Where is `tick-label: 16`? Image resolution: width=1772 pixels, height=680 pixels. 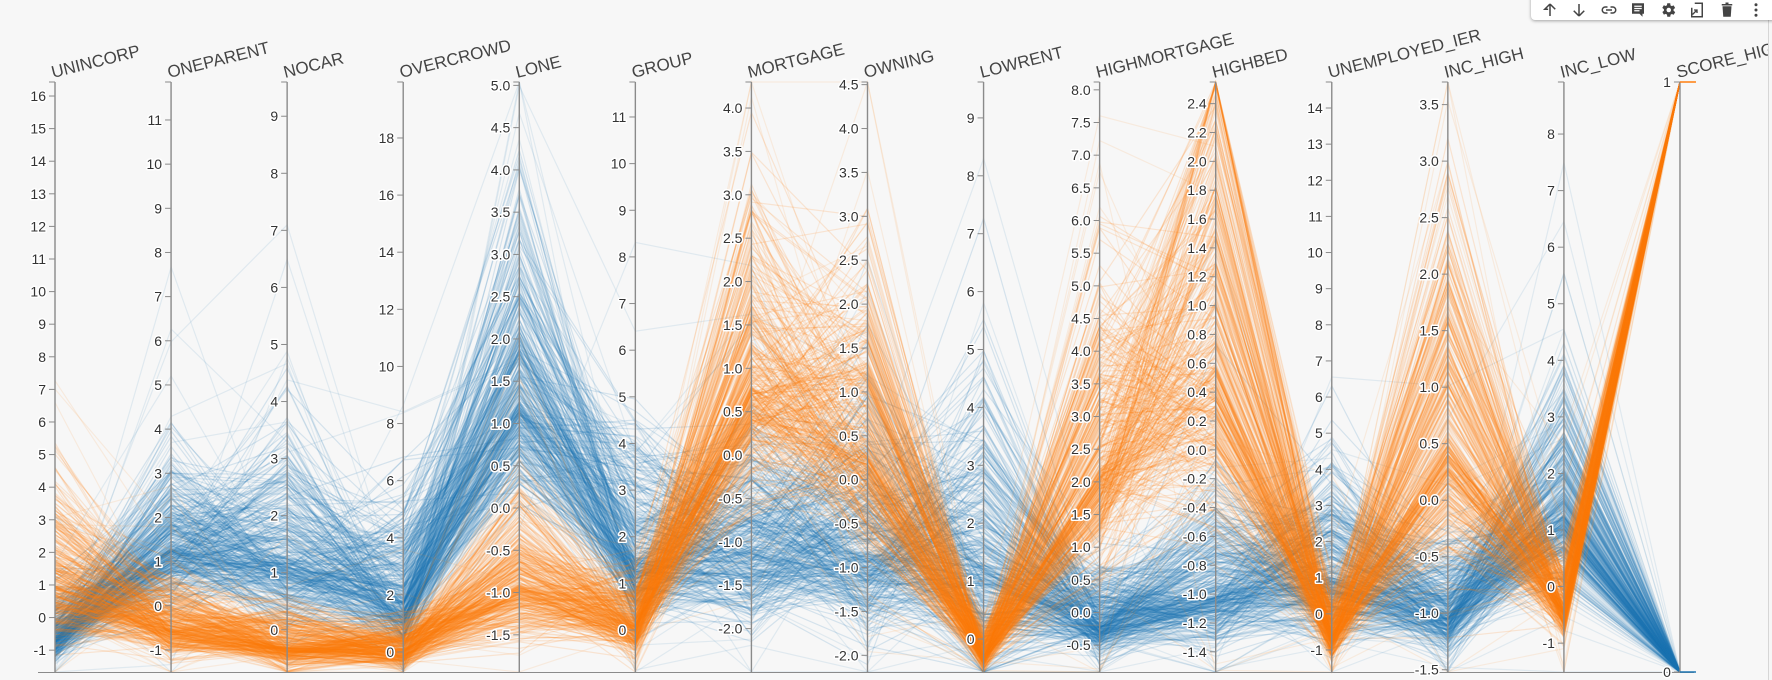 tick-label: 16 is located at coordinates (38, 96).